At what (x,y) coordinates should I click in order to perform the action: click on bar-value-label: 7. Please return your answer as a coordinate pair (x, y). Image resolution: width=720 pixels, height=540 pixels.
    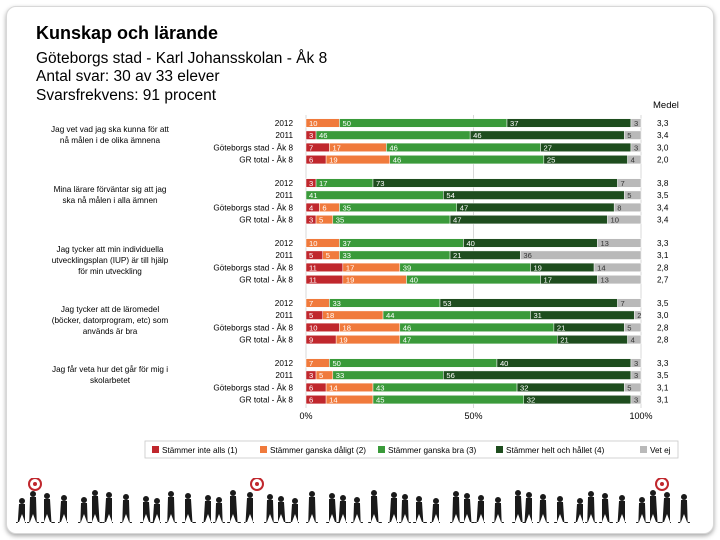
    Looking at the image, I should click on (623, 183).